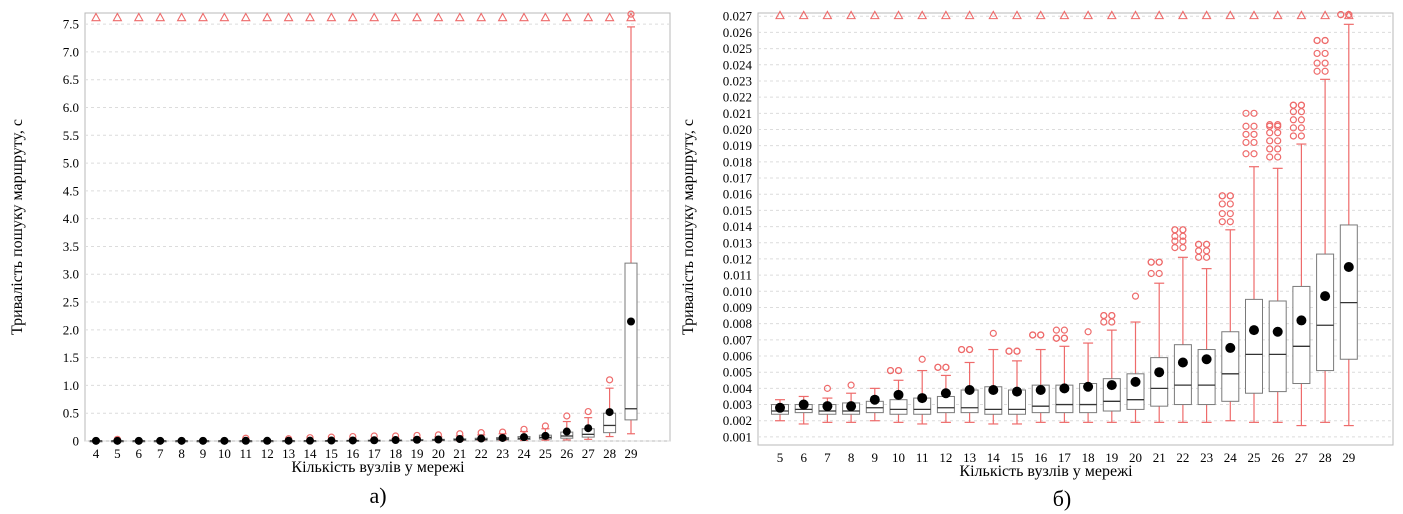 This screenshot has height=514, width=1403. Describe the element at coordinates (1254, 457) in the screenshot. I see `x-tick-label: 25` at that location.